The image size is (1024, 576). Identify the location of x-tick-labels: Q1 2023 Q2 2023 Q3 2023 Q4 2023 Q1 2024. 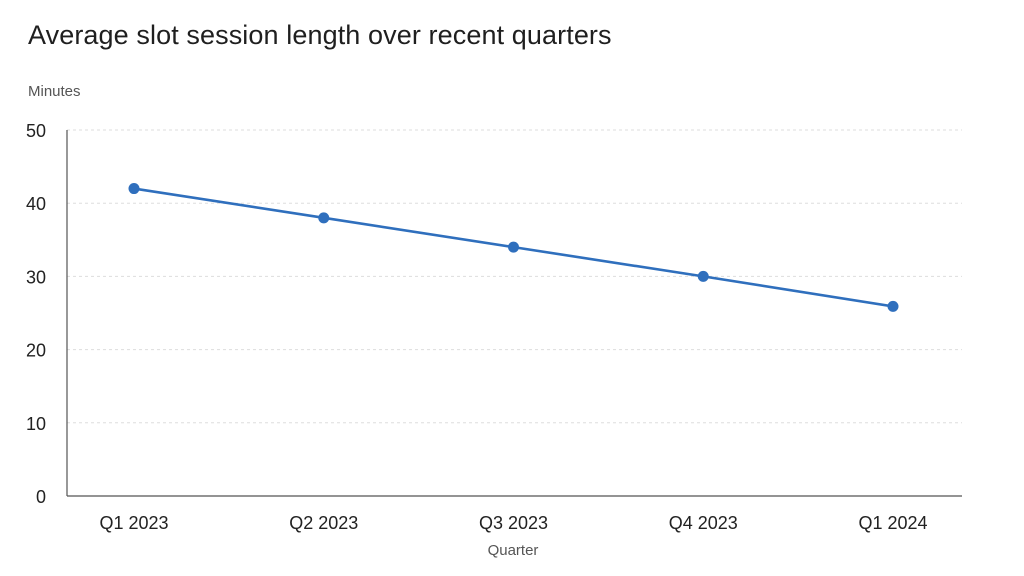
(513, 523).